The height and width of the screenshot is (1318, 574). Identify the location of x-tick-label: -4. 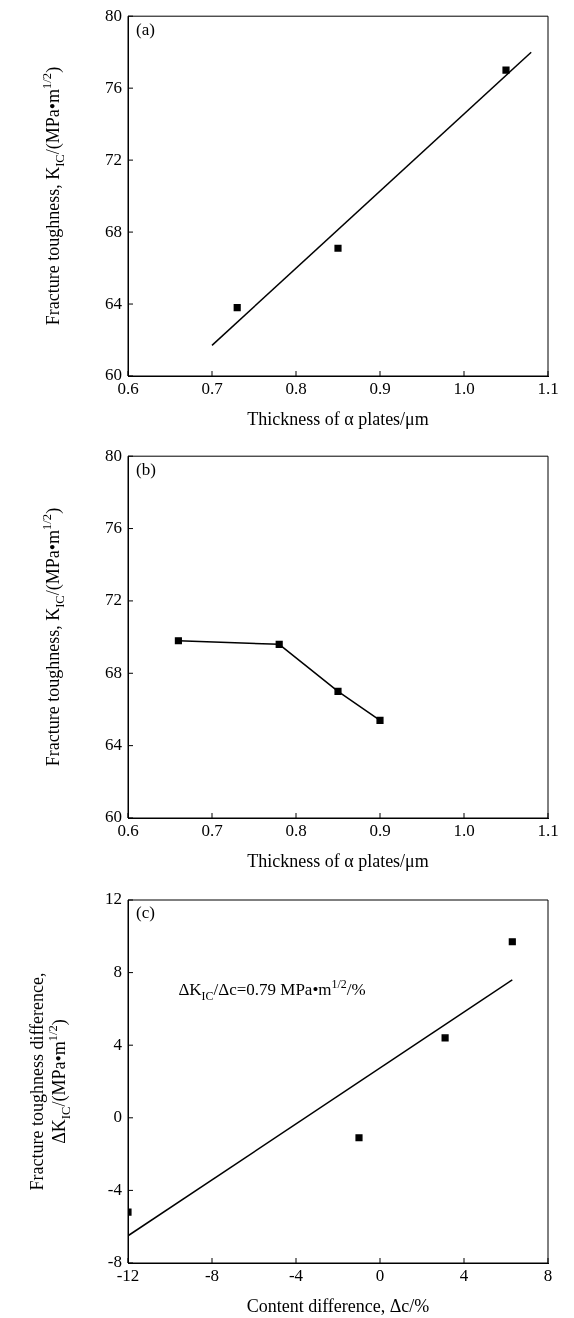
(296, 1275).